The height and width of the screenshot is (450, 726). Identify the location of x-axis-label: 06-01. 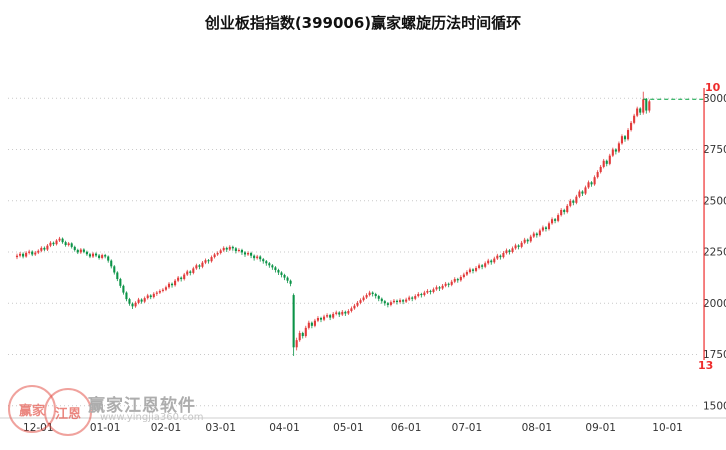
(406, 428).